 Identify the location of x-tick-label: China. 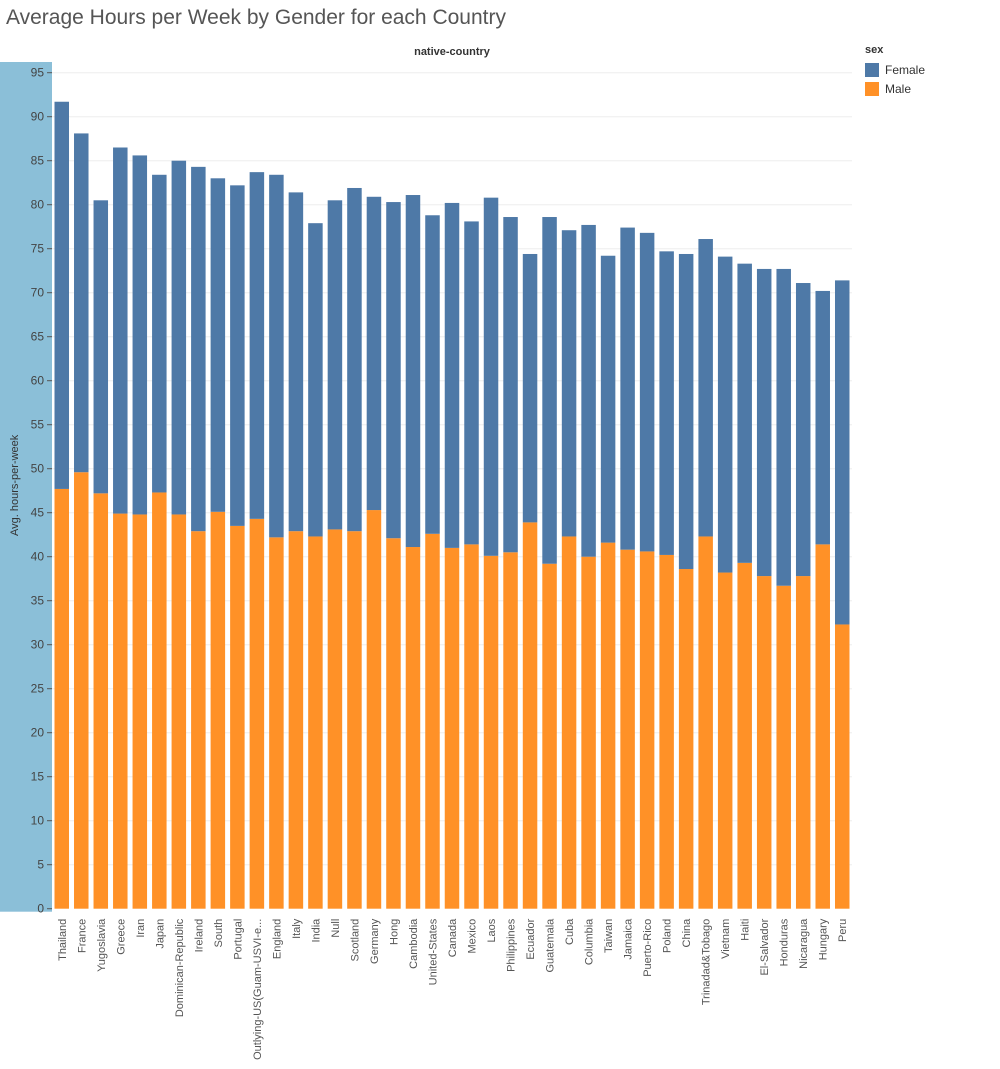
(687, 933).